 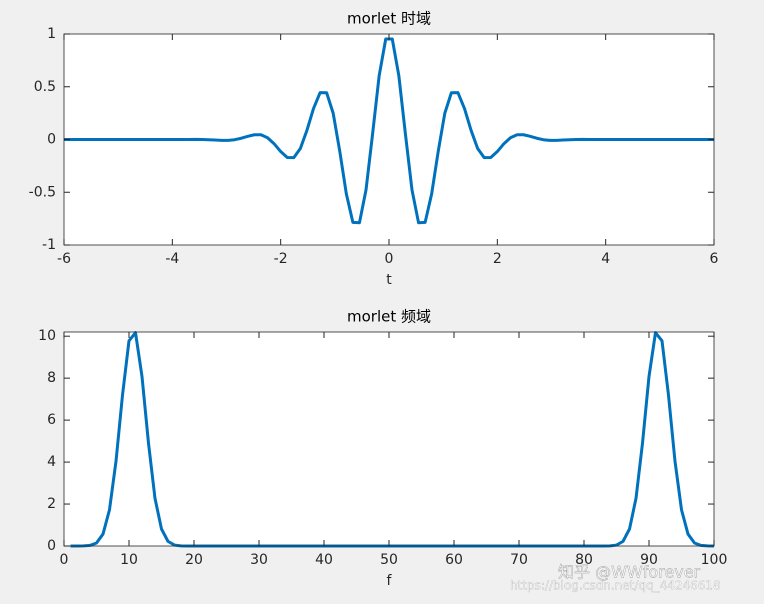 What do you see at coordinates (51, 504) in the screenshot?
I see `y-tick-label: 2` at bounding box center [51, 504].